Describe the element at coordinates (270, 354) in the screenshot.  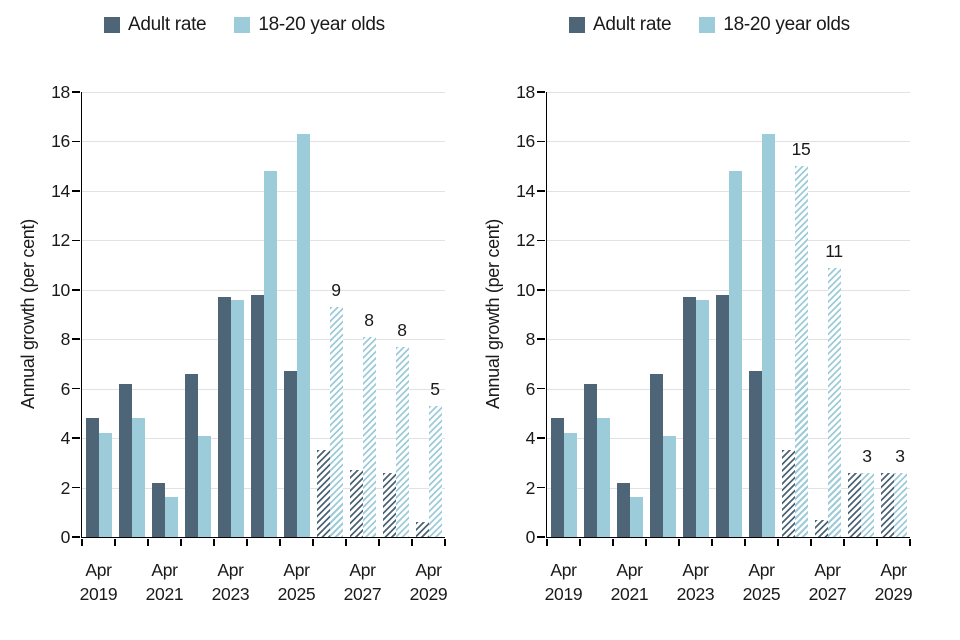
I see `bar-18-20-year-olds-apr-2024` at that location.